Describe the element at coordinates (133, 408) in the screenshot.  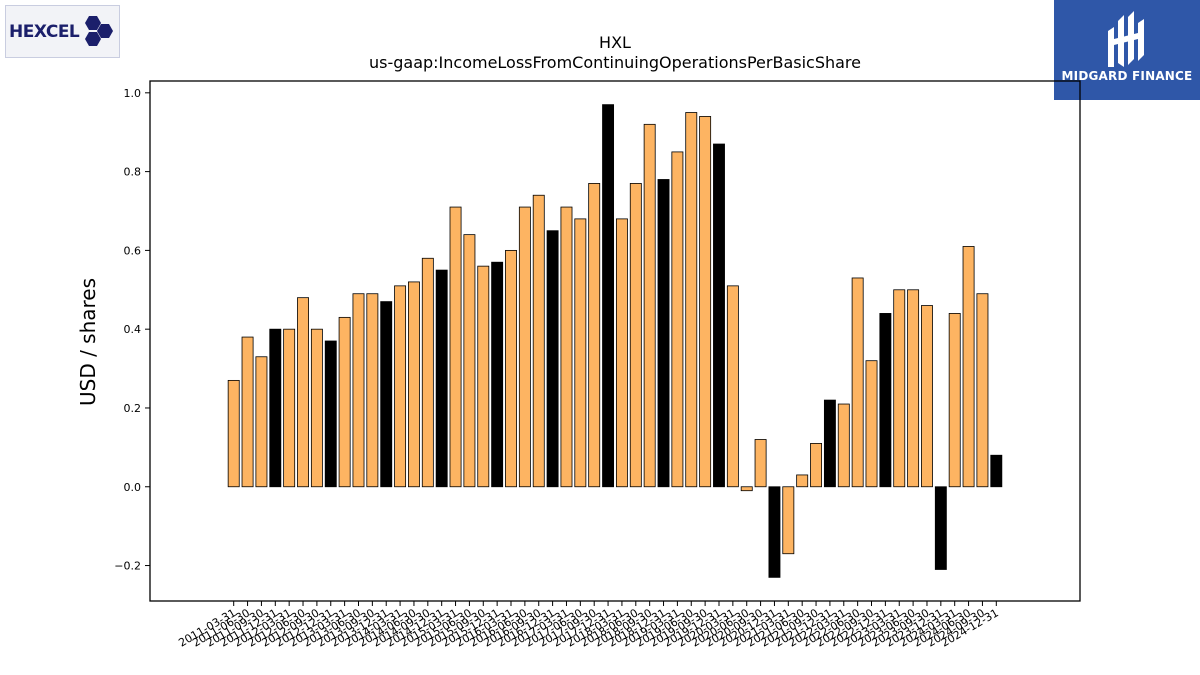
I see `y-tick-label: 0.2` at that location.